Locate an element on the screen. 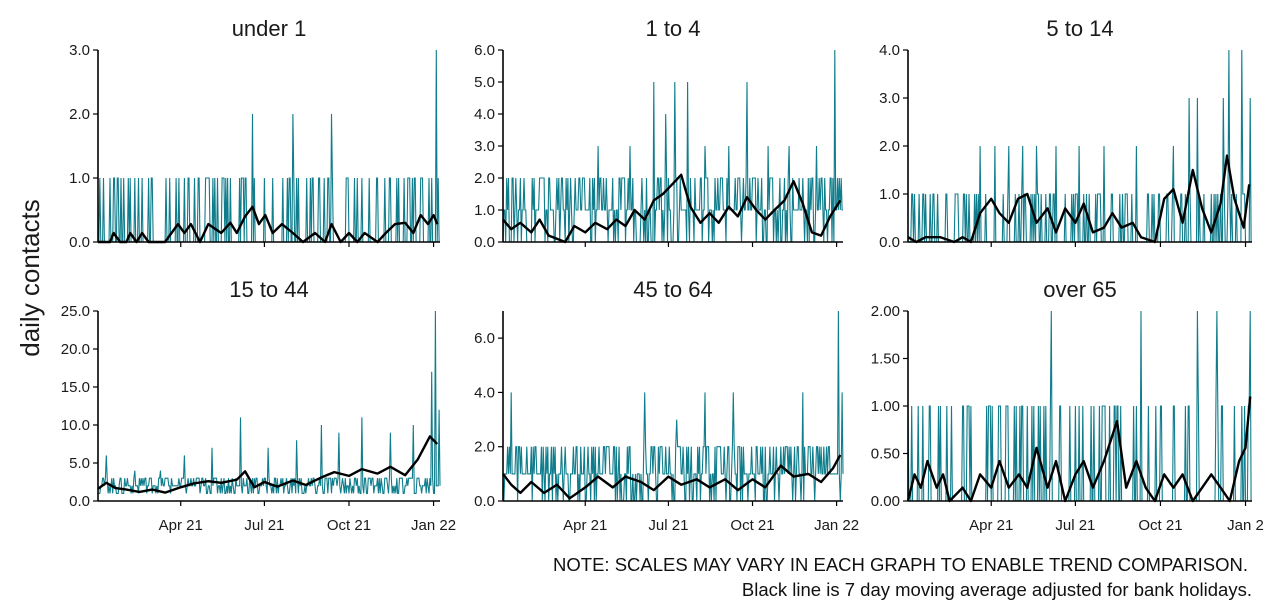 This screenshot has width=1272, height=600. y-tick-label: 15.0 is located at coordinates (75, 387).